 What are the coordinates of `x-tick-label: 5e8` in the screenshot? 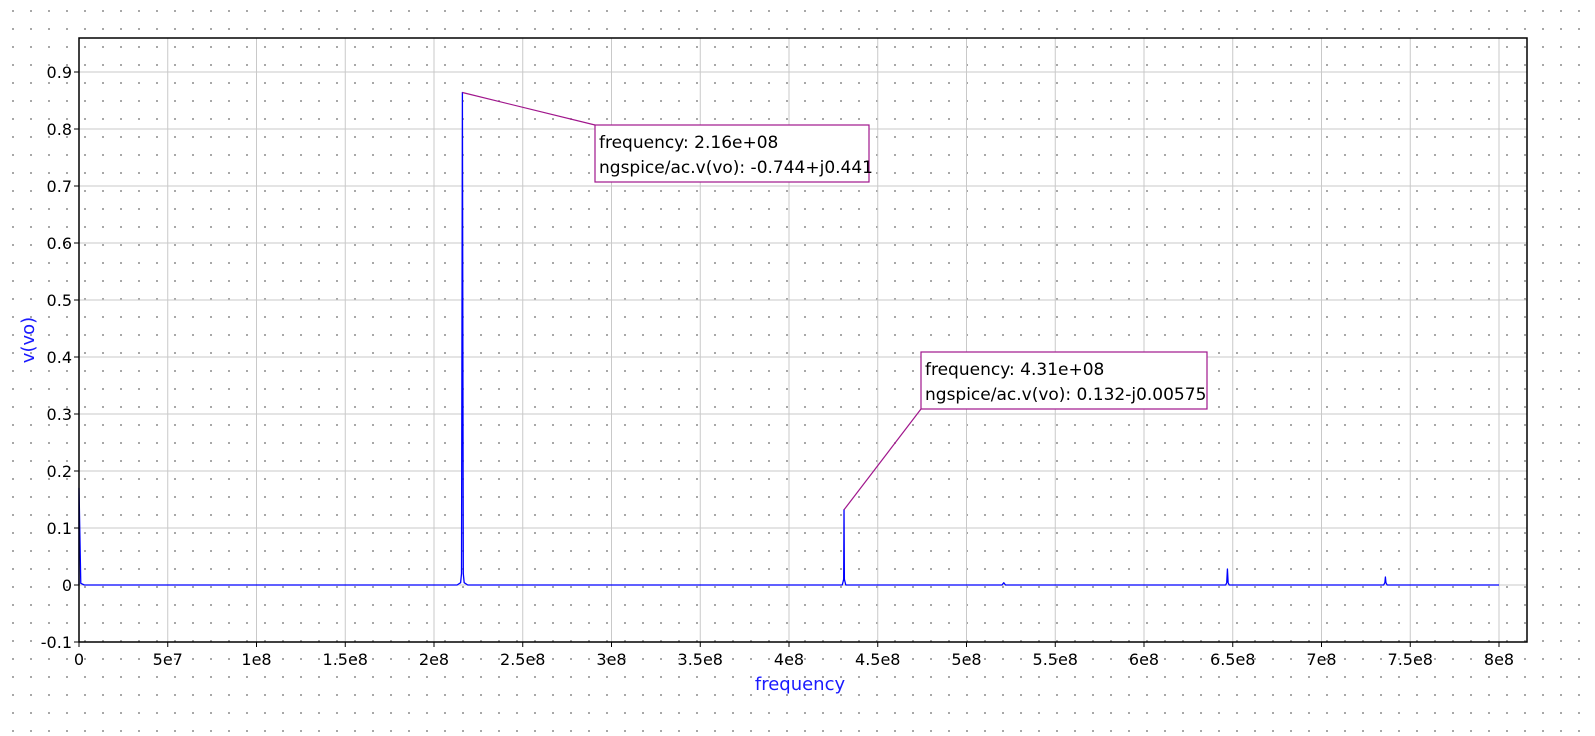 It's located at (966, 659).